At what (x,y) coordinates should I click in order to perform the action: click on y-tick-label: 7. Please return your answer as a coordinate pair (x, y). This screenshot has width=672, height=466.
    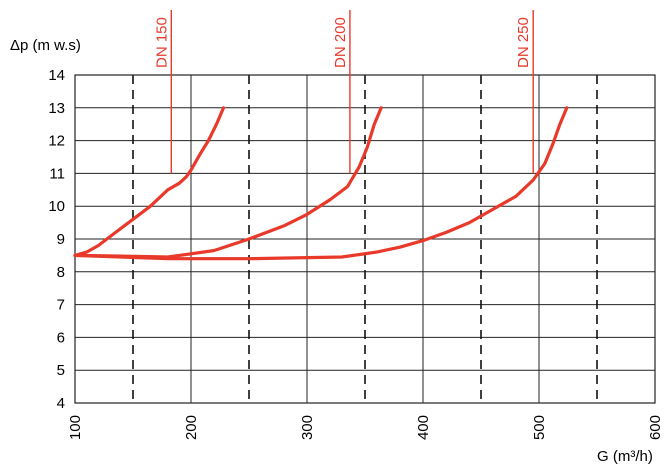
    Looking at the image, I should click on (61, 305).